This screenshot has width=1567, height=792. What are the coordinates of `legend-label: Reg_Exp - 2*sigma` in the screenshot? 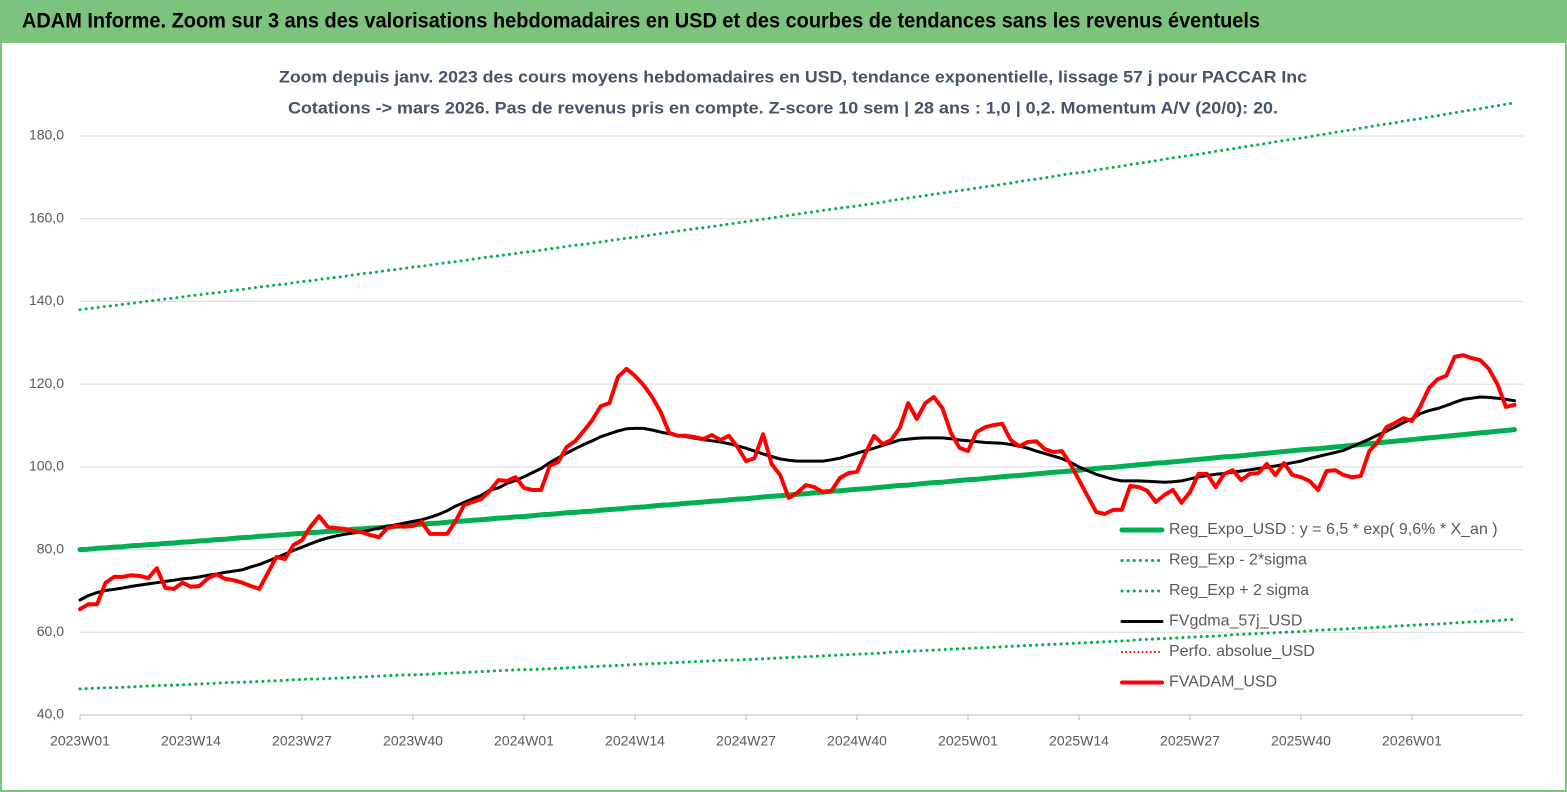 It's located at (1238, 560).